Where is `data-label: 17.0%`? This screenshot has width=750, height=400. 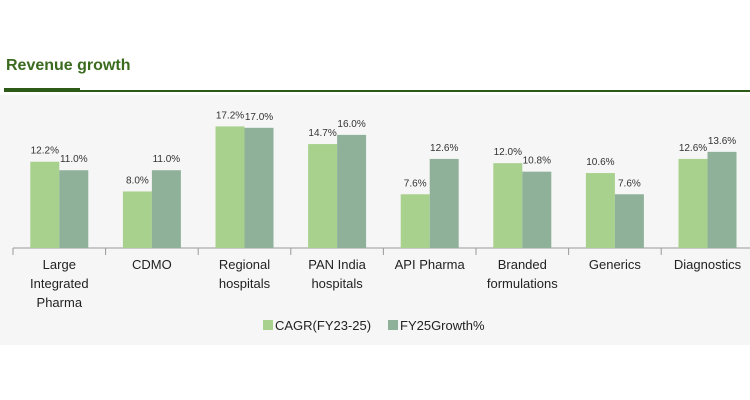
data-label: 17.0% is located at coordinates (259, 117).